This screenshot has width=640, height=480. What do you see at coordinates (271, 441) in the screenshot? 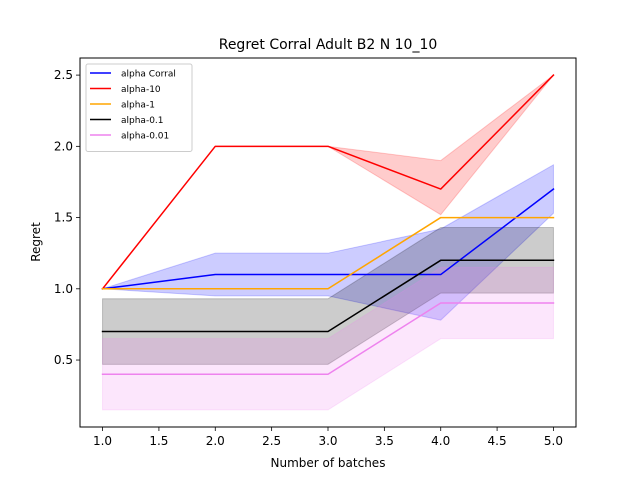
I see `x-tick-label: 2.5` at bounding box center [271, 441].